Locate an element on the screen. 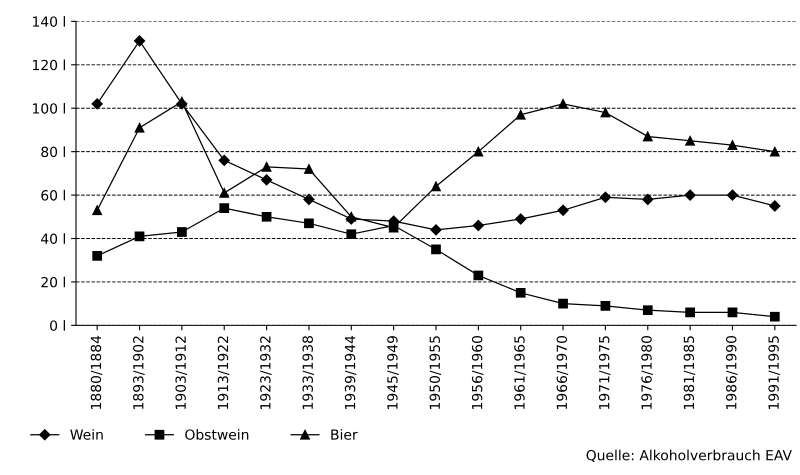  legend-label: Bier is located at coordinates (344, 434).